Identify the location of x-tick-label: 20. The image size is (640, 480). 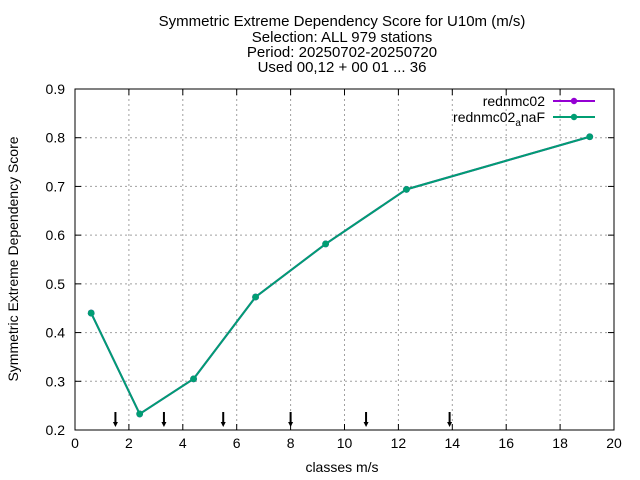
(614, 443).